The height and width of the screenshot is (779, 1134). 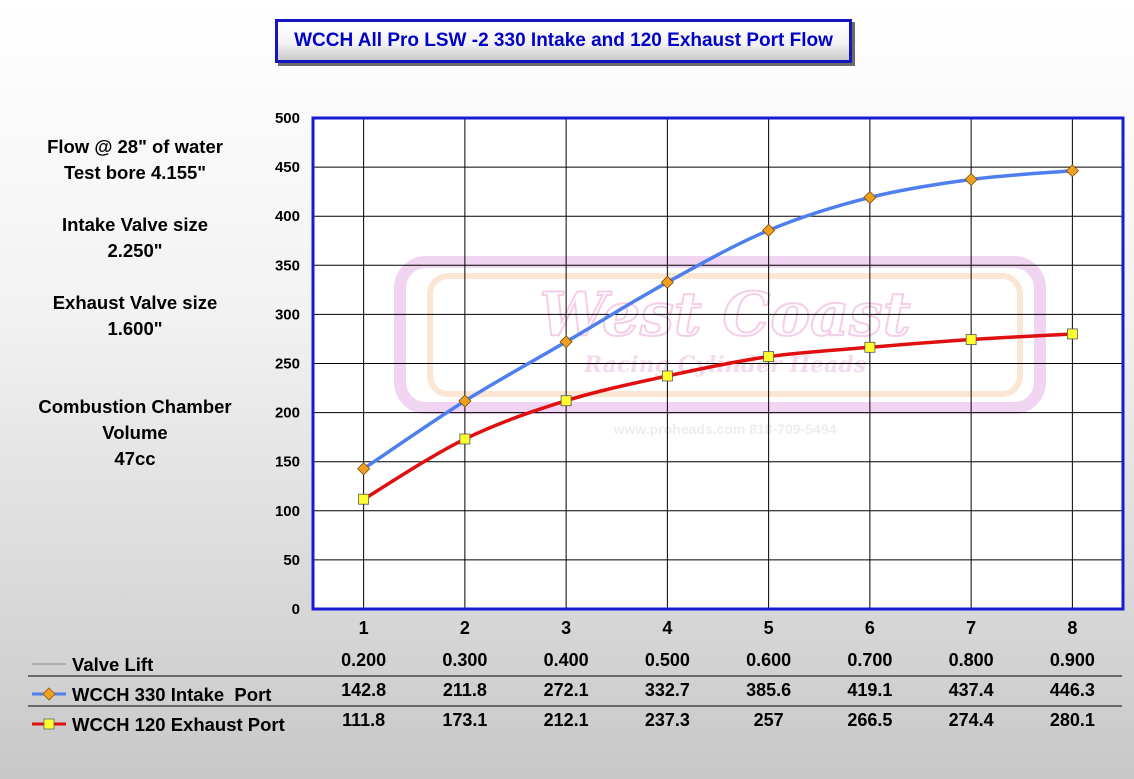 What do you see at coordinates (135, 224) in the screenshot?
I see `intake-valve-label: Intake Valve size` at bounding box center [135, 224].